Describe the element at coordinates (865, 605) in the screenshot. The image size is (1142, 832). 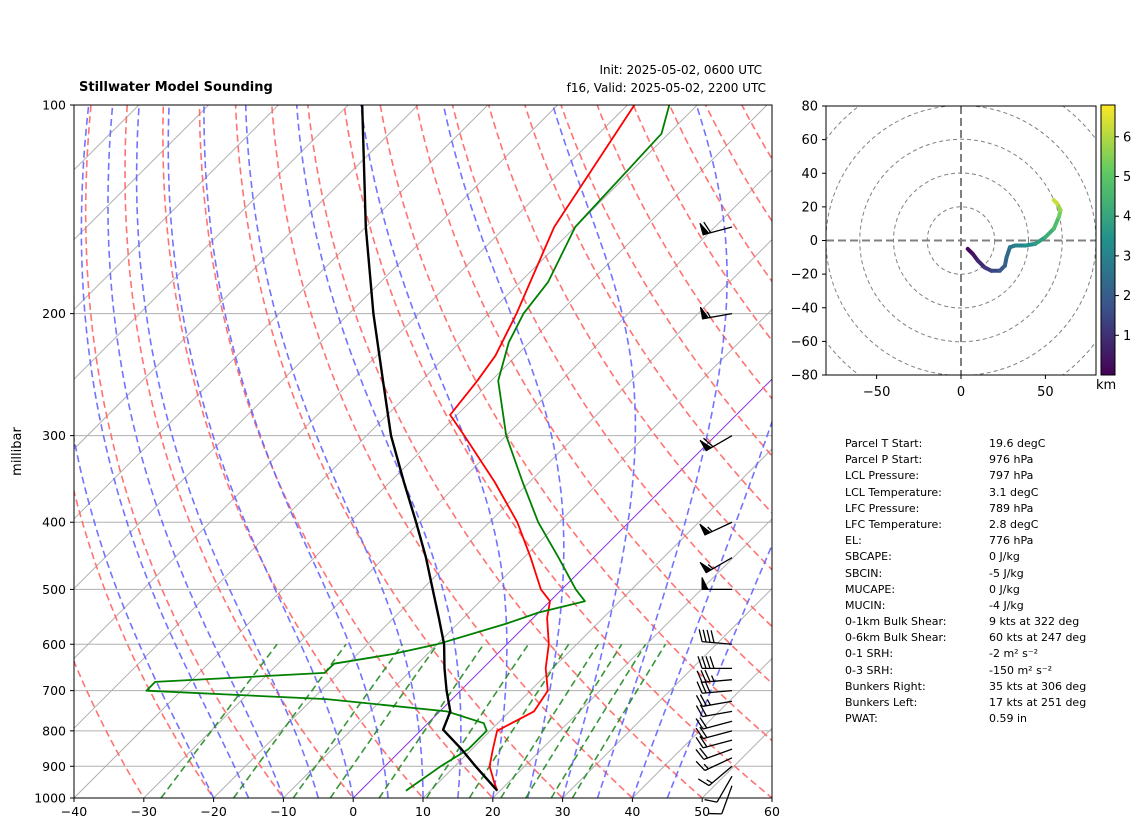
I see `stat-label: MUCIN:` at that location.